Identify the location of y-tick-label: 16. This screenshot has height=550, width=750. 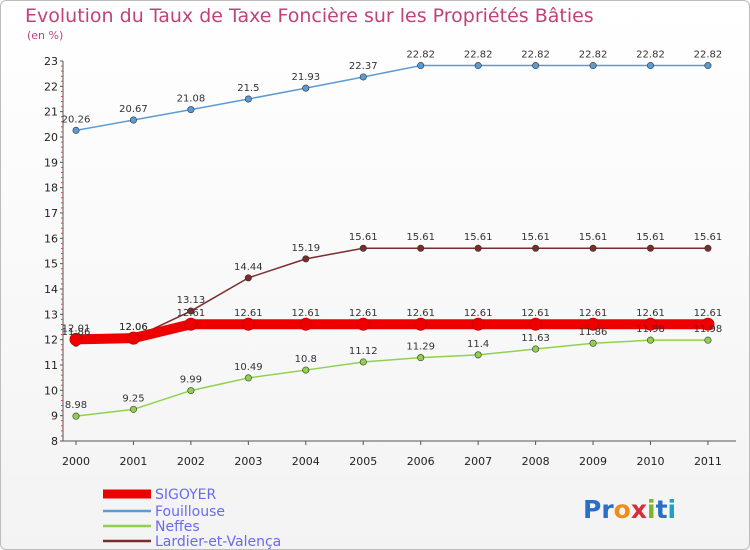
(51, 238).